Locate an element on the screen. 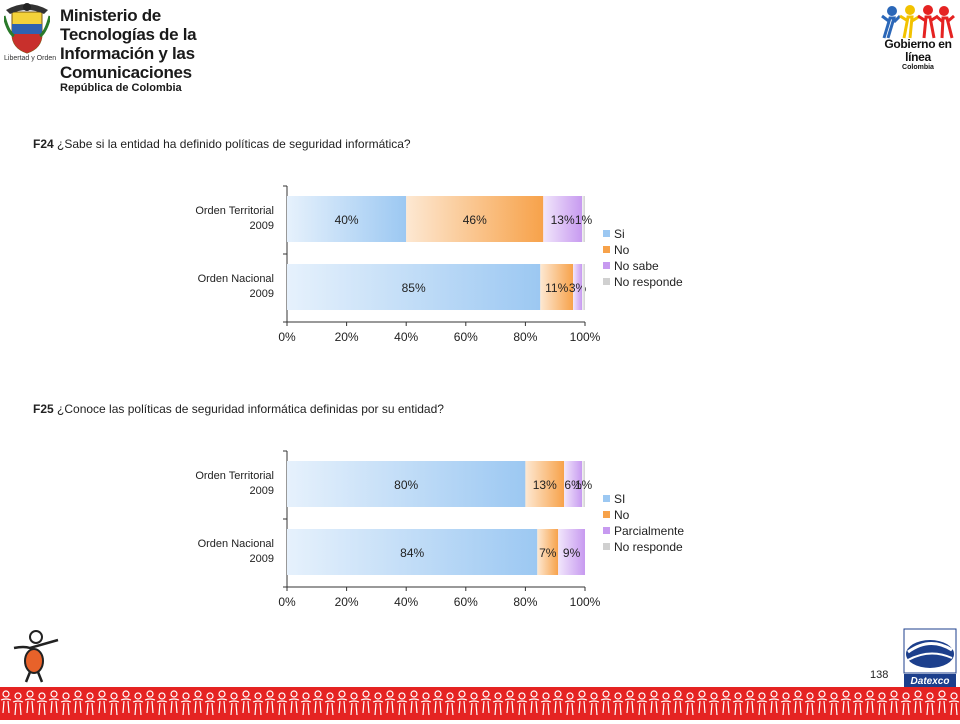  footer-band is located at coordinates (480, 703).